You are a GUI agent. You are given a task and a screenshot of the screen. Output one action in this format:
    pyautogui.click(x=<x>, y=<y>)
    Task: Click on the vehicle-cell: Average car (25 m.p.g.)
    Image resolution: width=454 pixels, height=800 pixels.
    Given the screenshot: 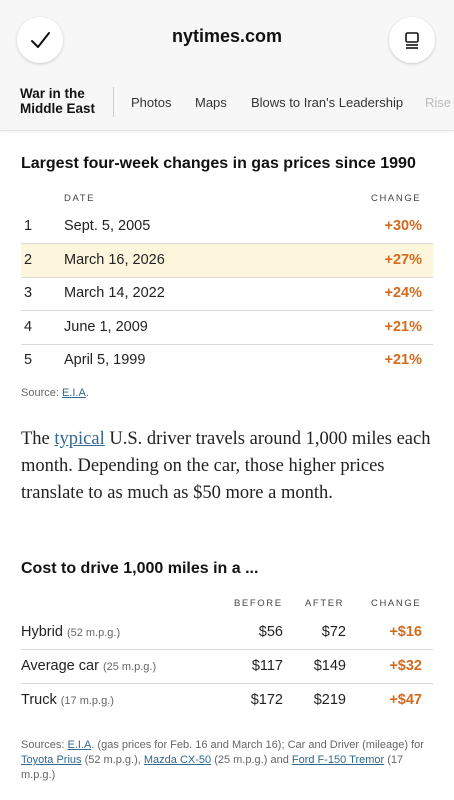 What is the action you would take?
    pyautogui.click(x=89, y=666)
    